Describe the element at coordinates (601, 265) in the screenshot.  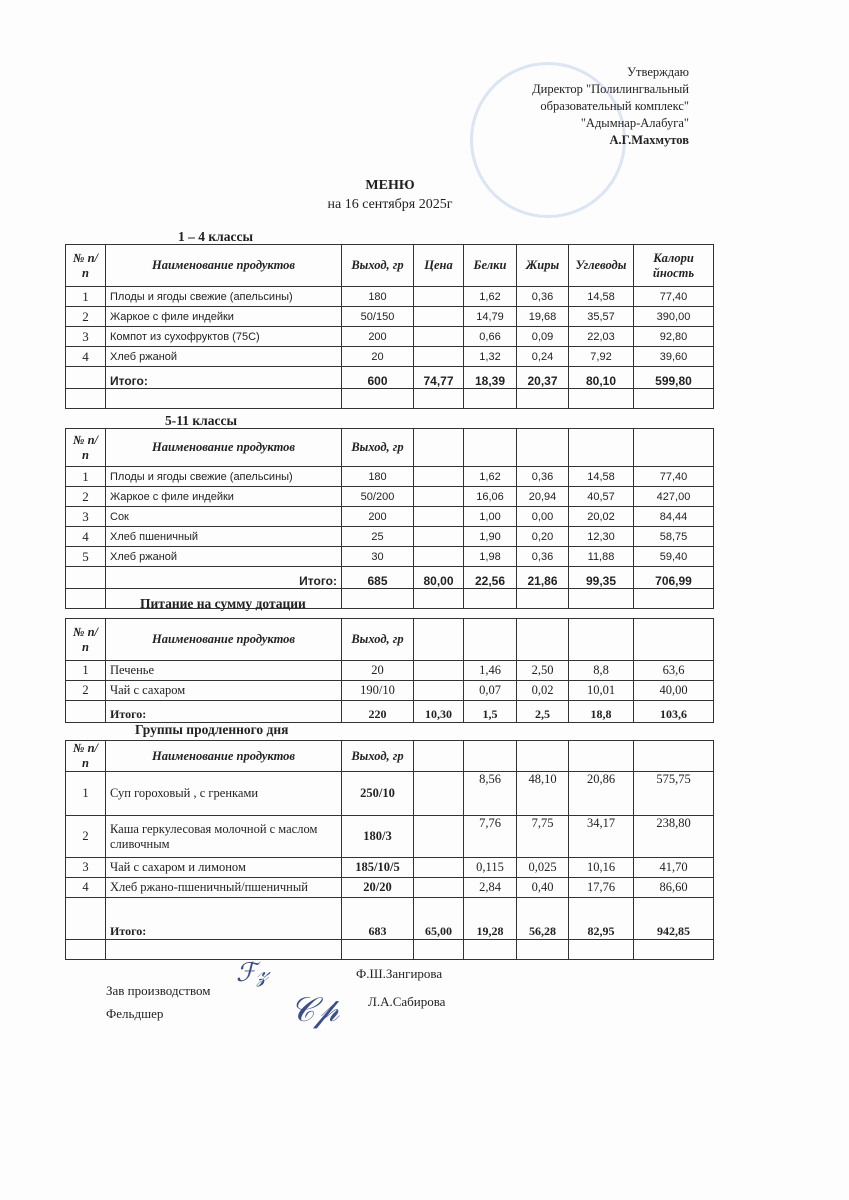
I see `column-header: Углеводы` at that location.